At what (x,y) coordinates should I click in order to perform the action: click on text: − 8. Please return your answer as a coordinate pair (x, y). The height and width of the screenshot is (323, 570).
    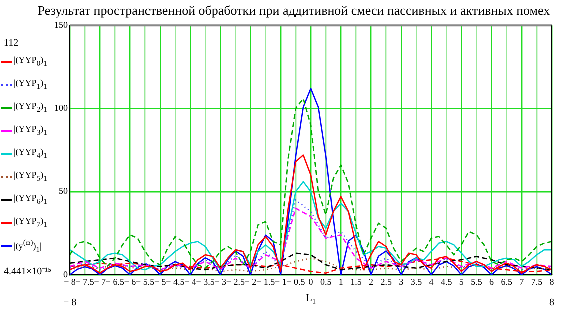
    Looking at the image, I should click on (70, 303).